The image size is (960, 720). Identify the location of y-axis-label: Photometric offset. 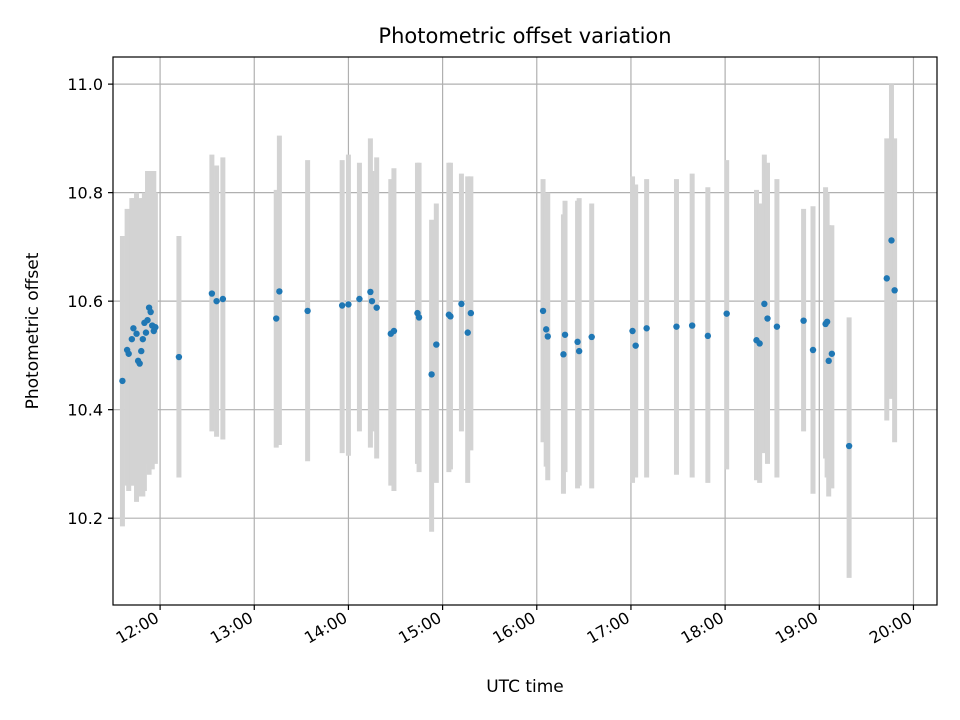
(33, 330).